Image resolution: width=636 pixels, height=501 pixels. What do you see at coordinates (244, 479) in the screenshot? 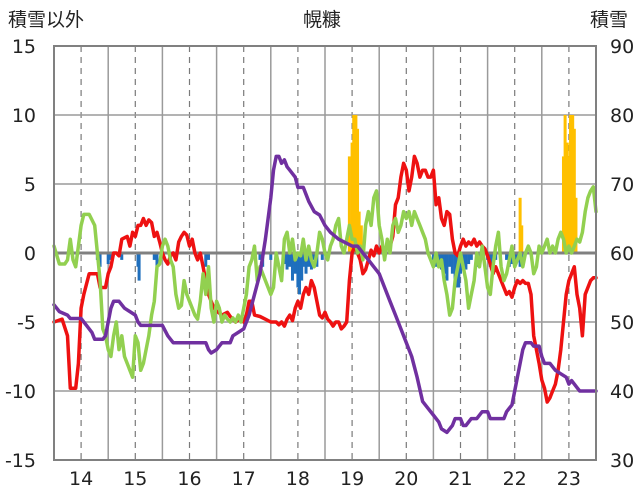
I see `x-tick-label-3: 17` at bounding box center [244, 479].